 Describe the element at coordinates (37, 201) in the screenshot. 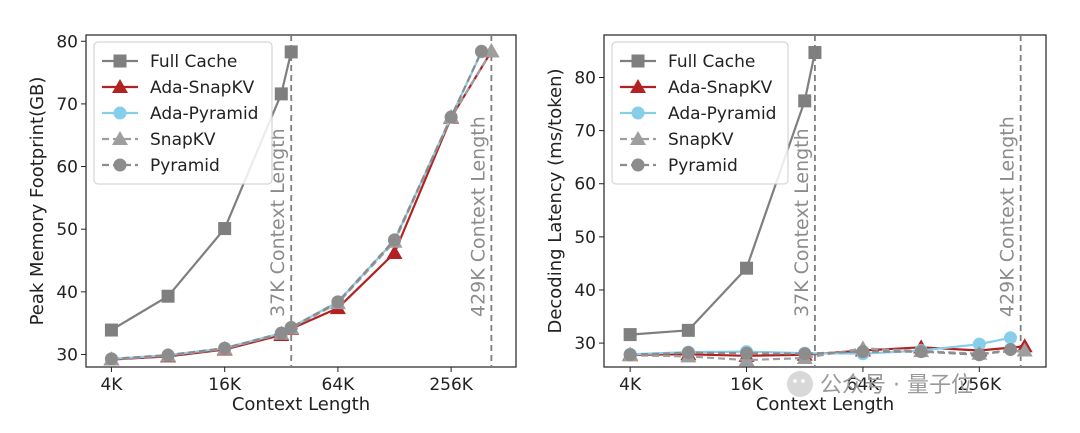

I see `y-axis-title: Peak Memory Footprint(GB)` at that location.